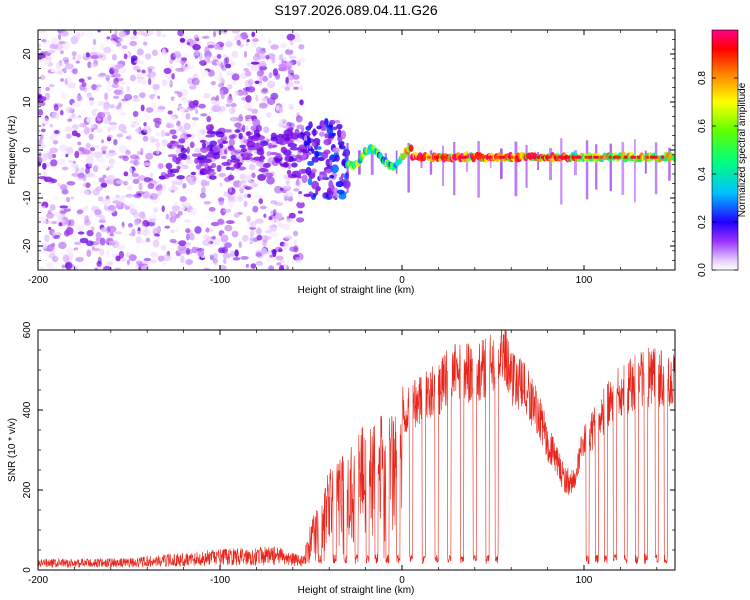 The image size is (750, 600). Describe the element at coordinates (402, 580) in the screenshot. I see `snr-x-tick-label: 0` at that location.